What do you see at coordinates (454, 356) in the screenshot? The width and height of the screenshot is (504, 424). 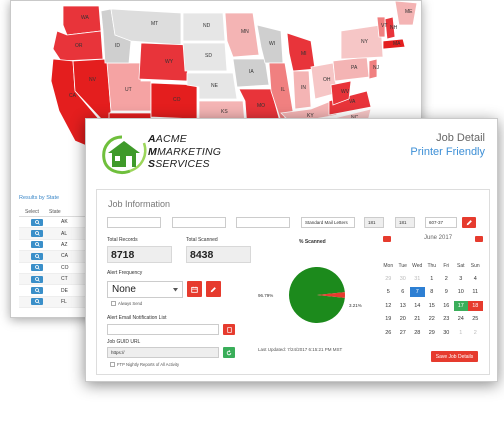 I see `save-job-details-button: Save Job Details` at bounding box center [454, 356].